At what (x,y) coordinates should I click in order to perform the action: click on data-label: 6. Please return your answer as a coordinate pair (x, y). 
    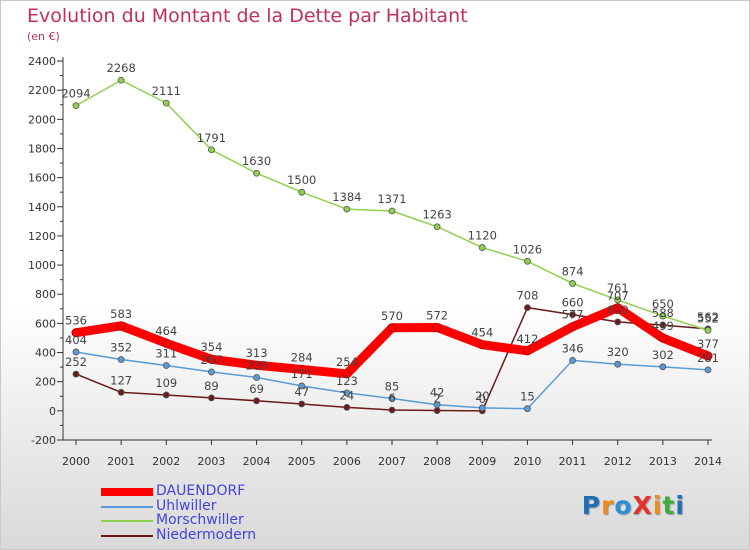
    Looking at the image, I should click on (391, 398).